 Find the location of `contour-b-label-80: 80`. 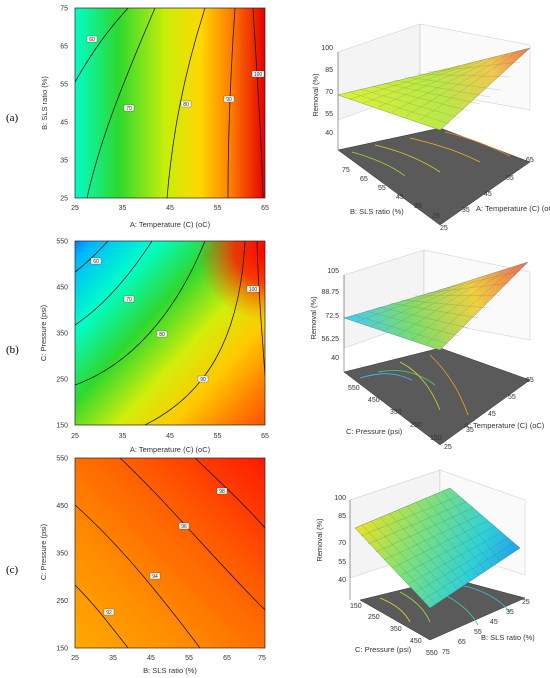

contour-b-label-80: 80 is located at coordinates (162, 335).